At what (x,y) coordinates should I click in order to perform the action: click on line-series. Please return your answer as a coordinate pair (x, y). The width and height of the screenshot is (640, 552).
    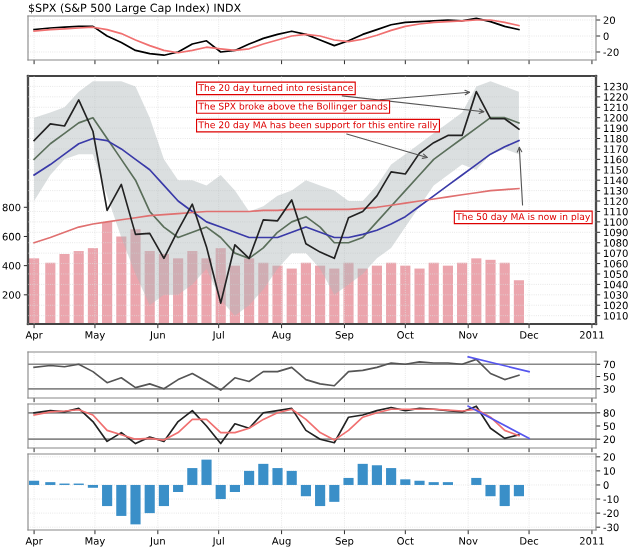
    Looking at the image, I should click on (276, 374).